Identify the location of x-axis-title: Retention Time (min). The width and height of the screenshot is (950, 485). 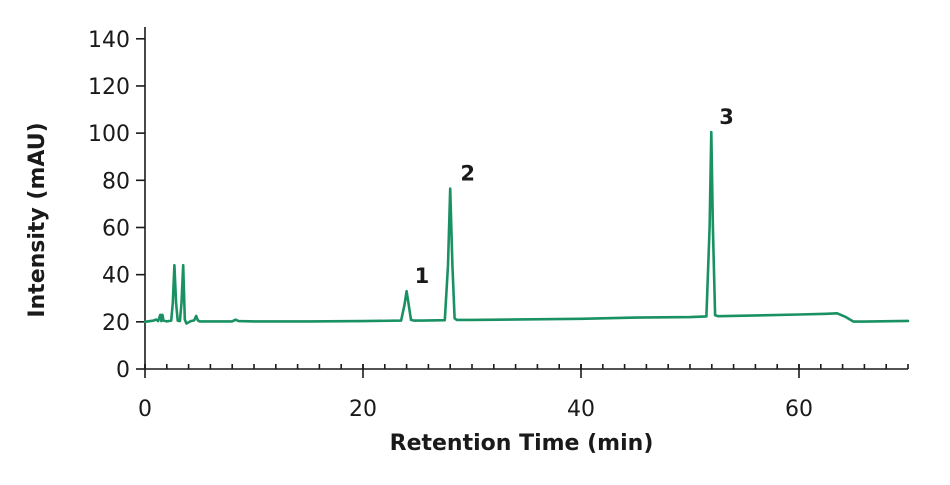
(522, 443).